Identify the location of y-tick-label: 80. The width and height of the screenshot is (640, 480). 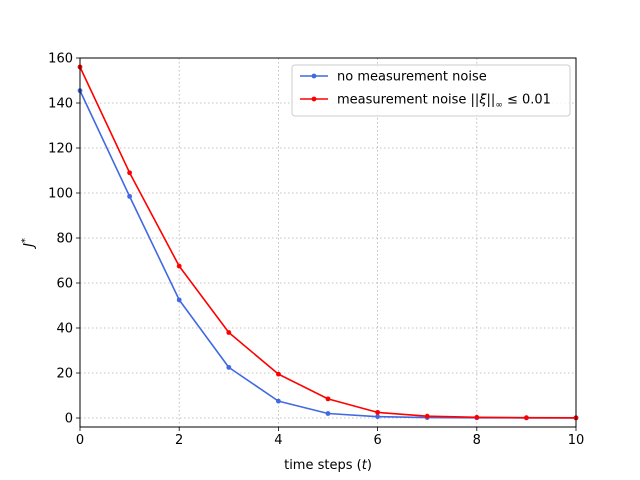
(64, 239).